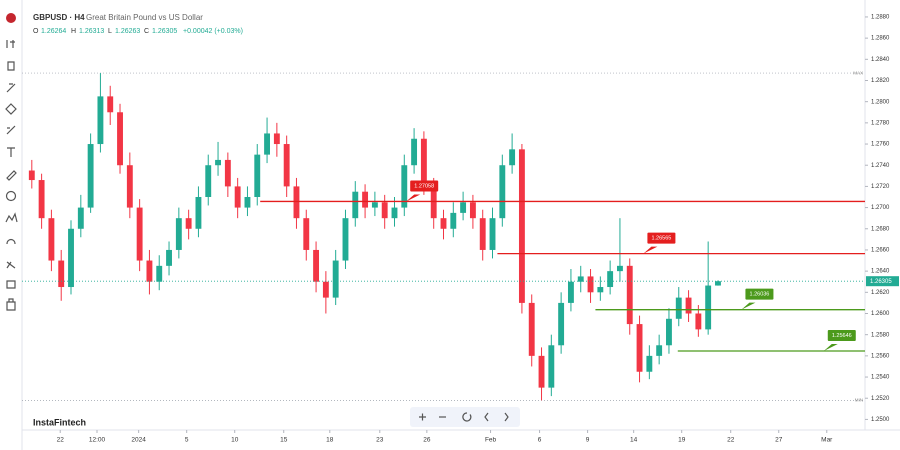 Image resolution: width=900 pixels, height=450 pixels. Describe the element at coordinates (880, 39) in the screenshot. I see `y-tick-label: 1.2860` at that location.